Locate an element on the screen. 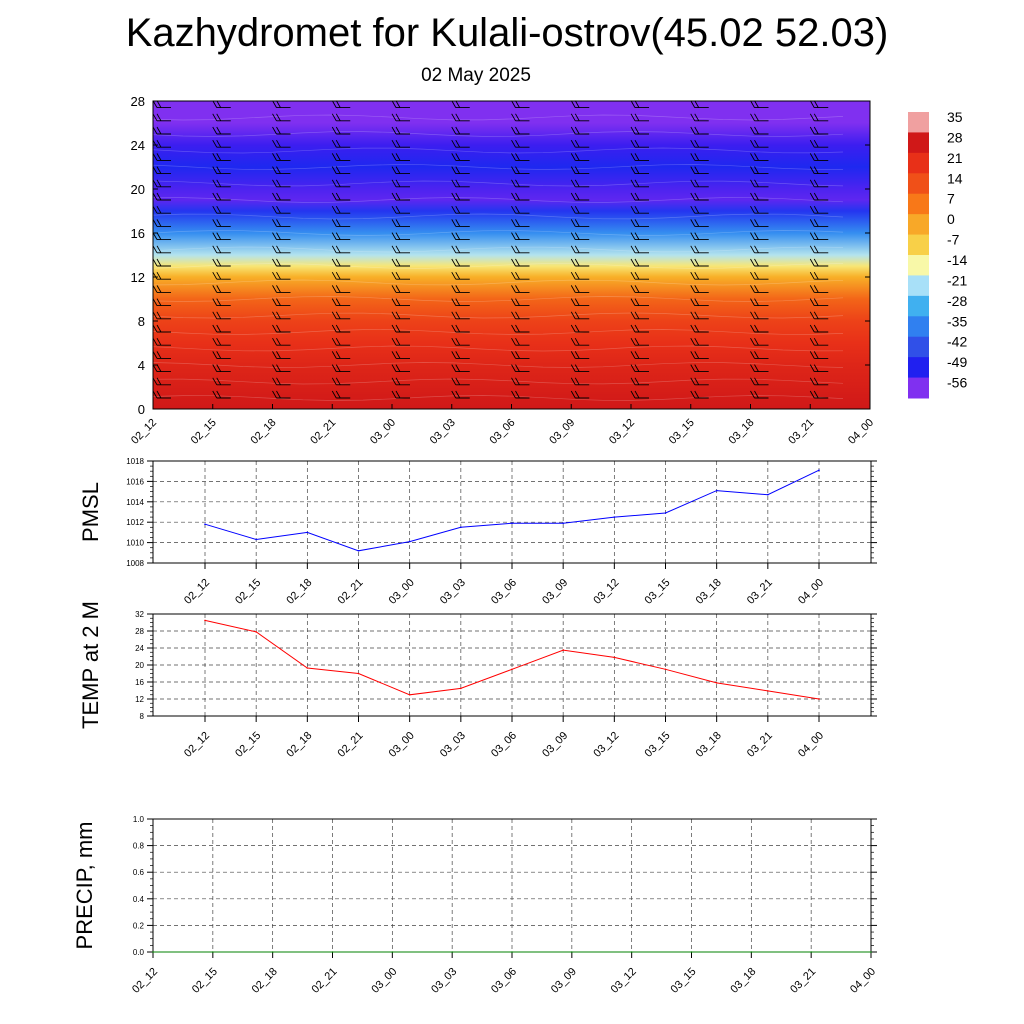 This screenshot has height=1024, width=1024. y-tick-label: 28 is located at coordinates (139, 631).